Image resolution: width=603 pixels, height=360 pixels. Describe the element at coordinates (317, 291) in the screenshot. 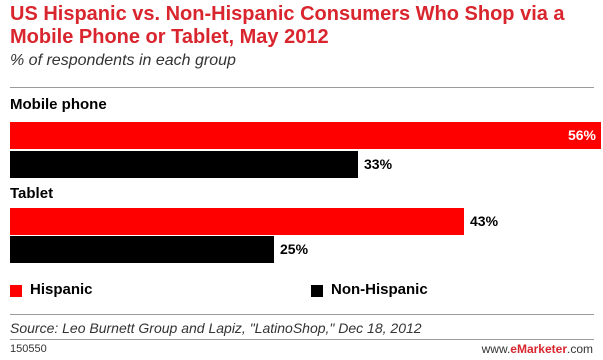

I see `legend-swatch-non-hispanic` at that location.